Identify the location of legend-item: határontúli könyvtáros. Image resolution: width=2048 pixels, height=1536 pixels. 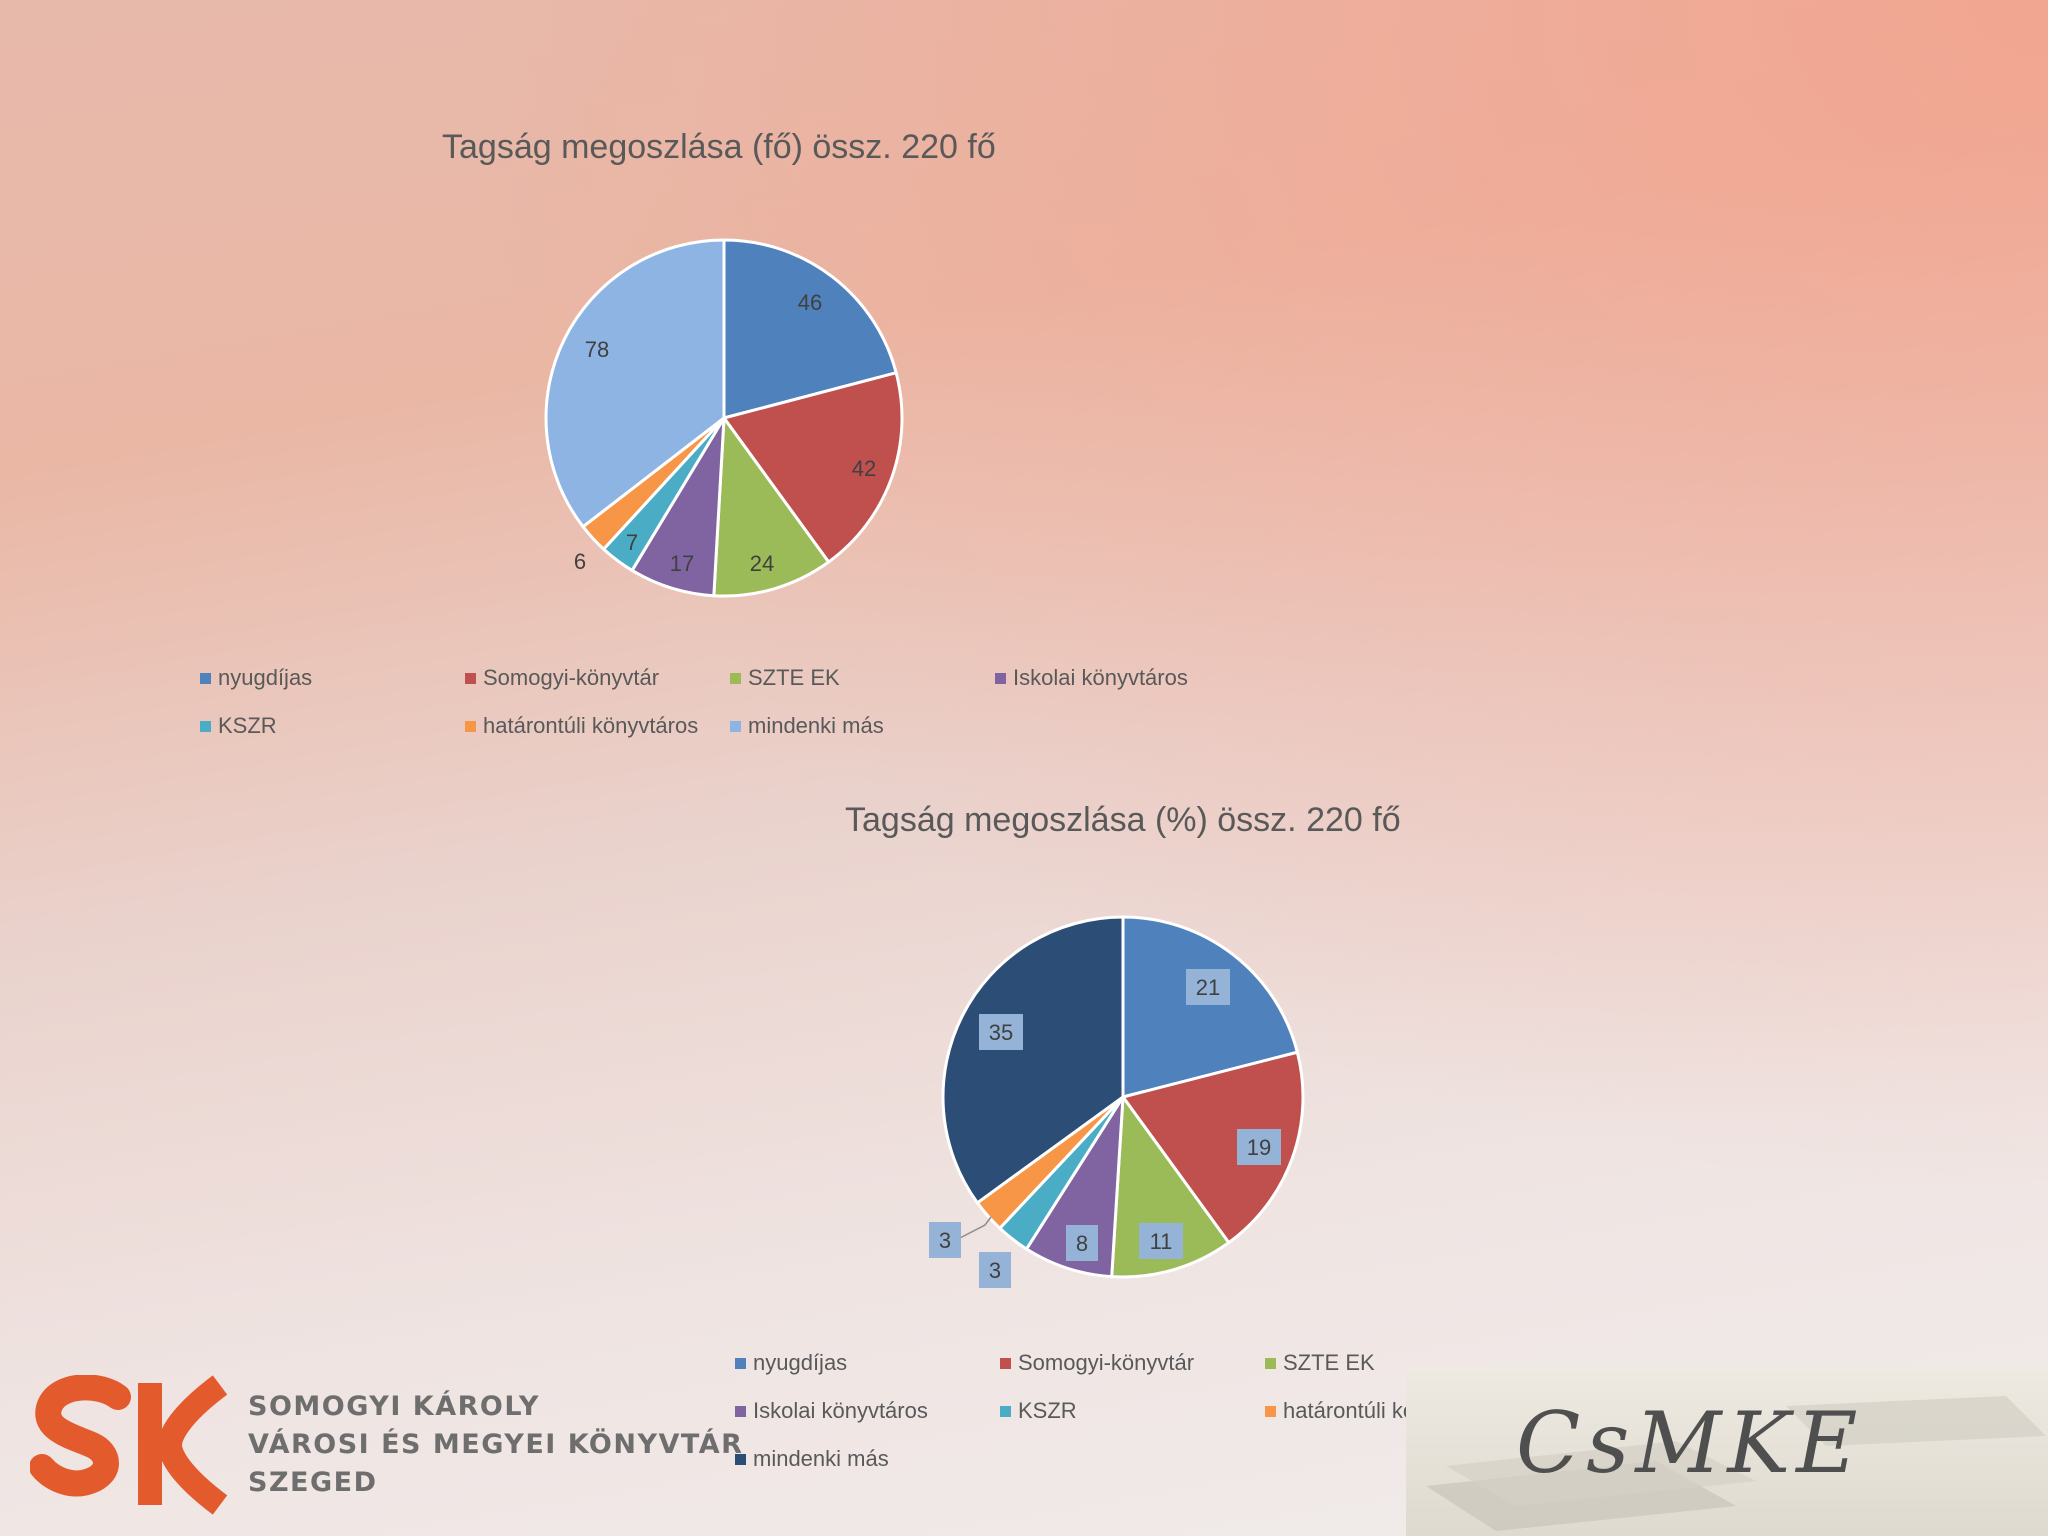
(581, 726).